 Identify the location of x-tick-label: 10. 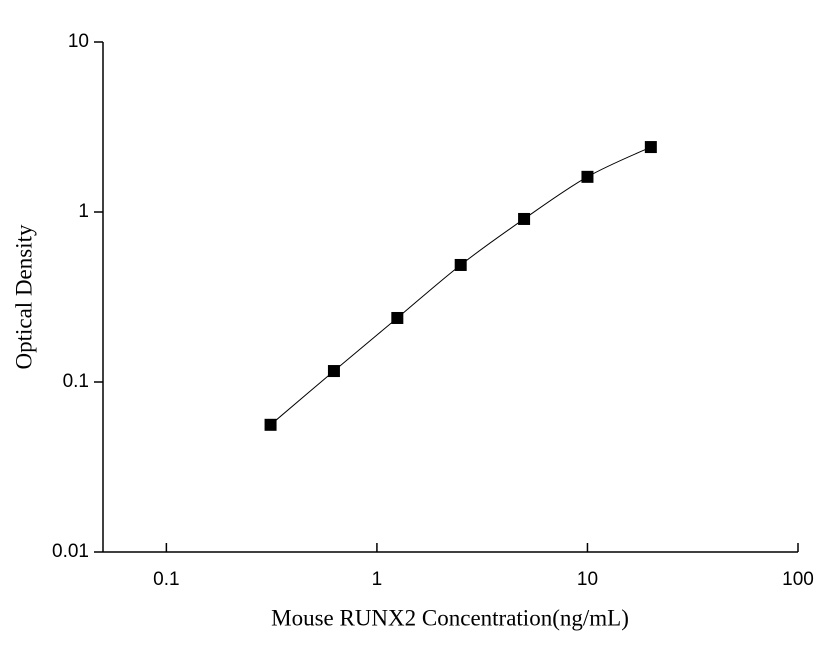
(587, 579).